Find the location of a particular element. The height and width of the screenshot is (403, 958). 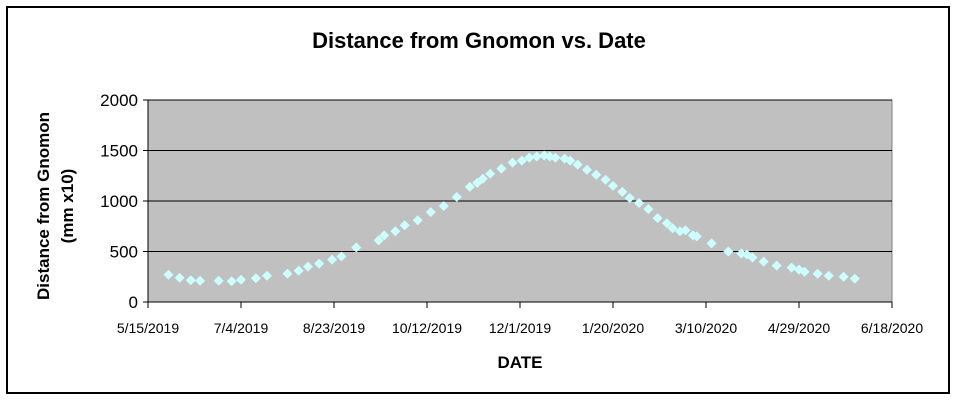

y-tick-label: 2000 is located at coordinates (119, 100).